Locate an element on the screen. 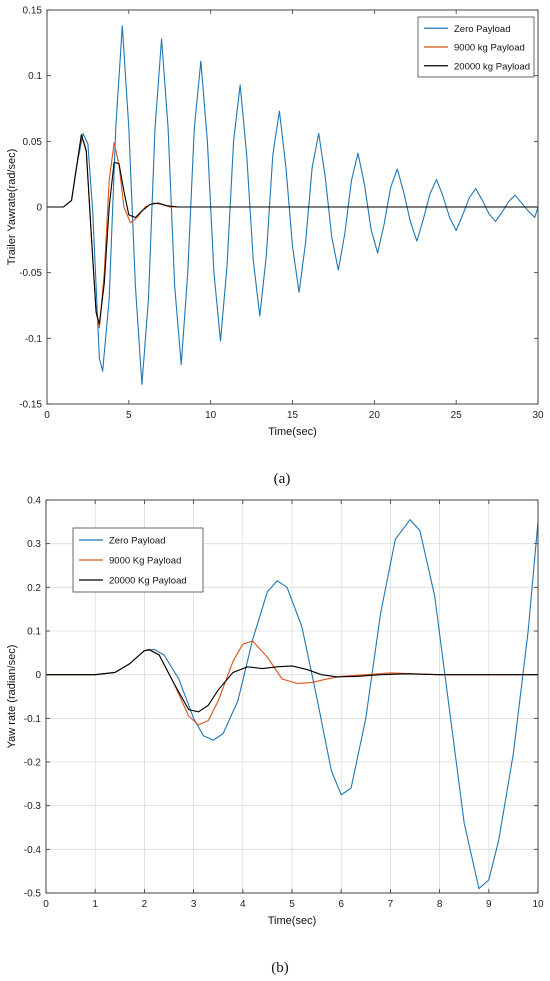 The width and height of the screenshot is (550, 981). x-tick-label: 2 is located at coordinates (145, 904).